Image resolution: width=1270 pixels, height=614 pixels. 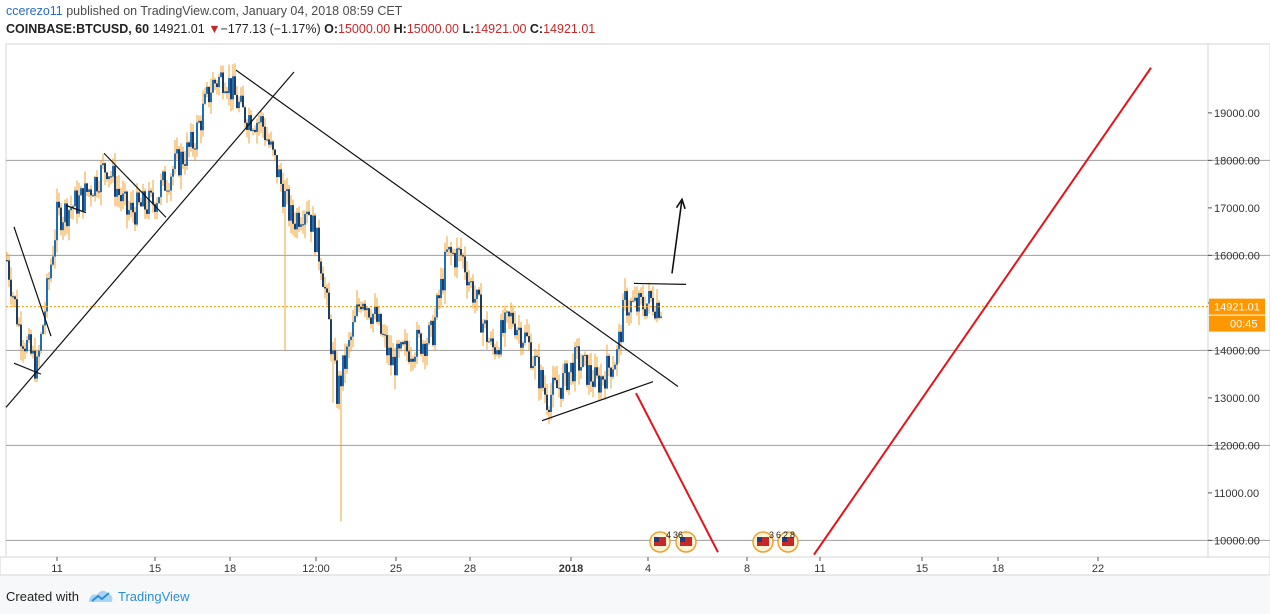 What do you see at coordinates (101, 596) in the screenshot?
I see `tradingview-logo-icon` at bounding box center [101, 596].